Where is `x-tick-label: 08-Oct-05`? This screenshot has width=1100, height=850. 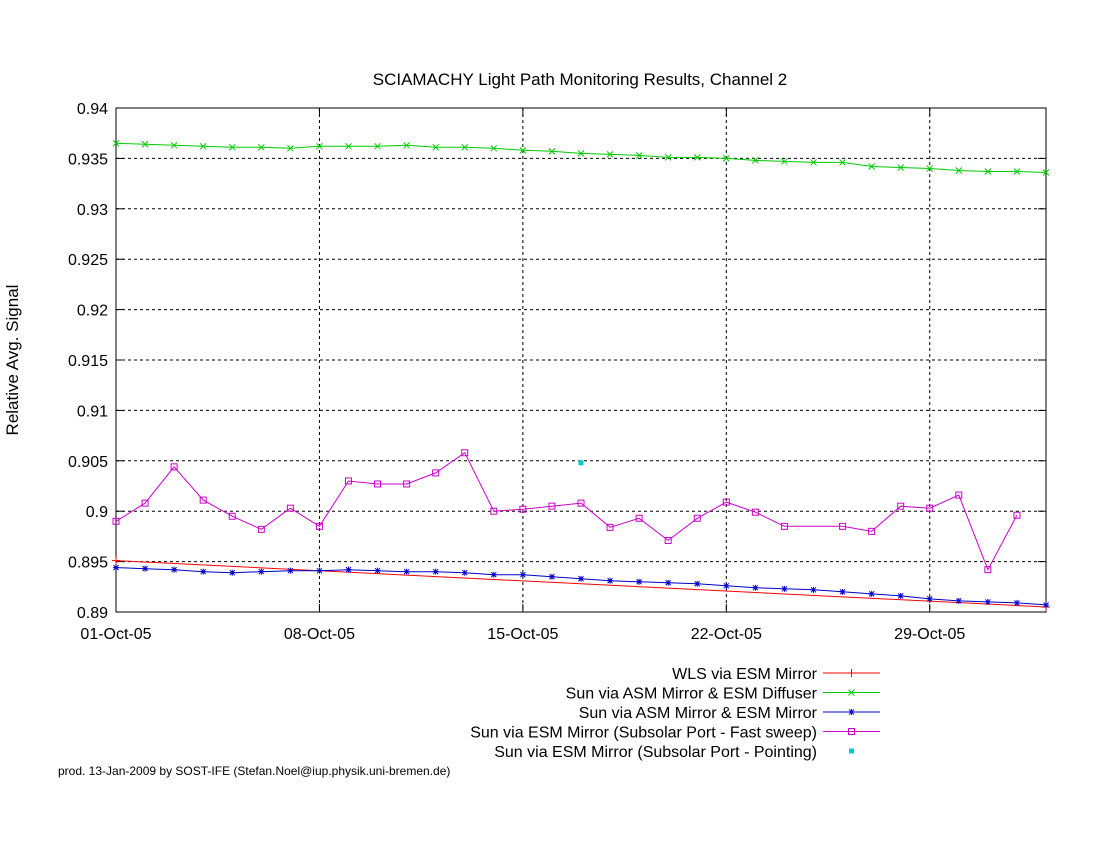 x-tick-label: 08-Oct-05 is located at coordinates (319, 634).